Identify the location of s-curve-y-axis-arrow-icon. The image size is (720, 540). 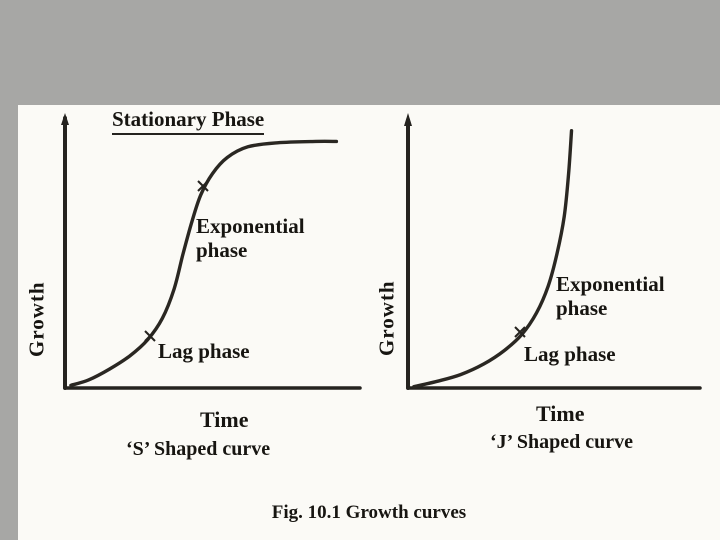
(65, 119).